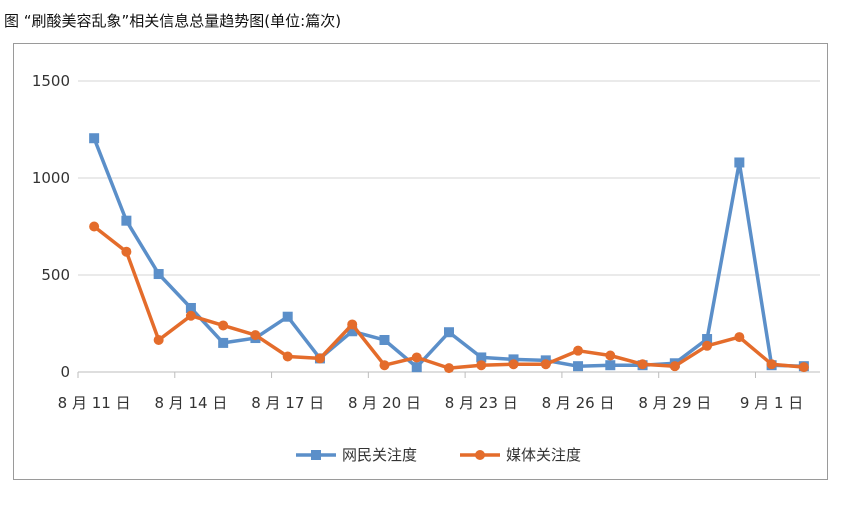 This screenshot has height=505, width=842. Describe the element at coordinates (173, 21) in the screenshot. I see `figure-title: 图 “刷酸美容乱象”相关信息总量趋势图(单位:篇次)` at that location.